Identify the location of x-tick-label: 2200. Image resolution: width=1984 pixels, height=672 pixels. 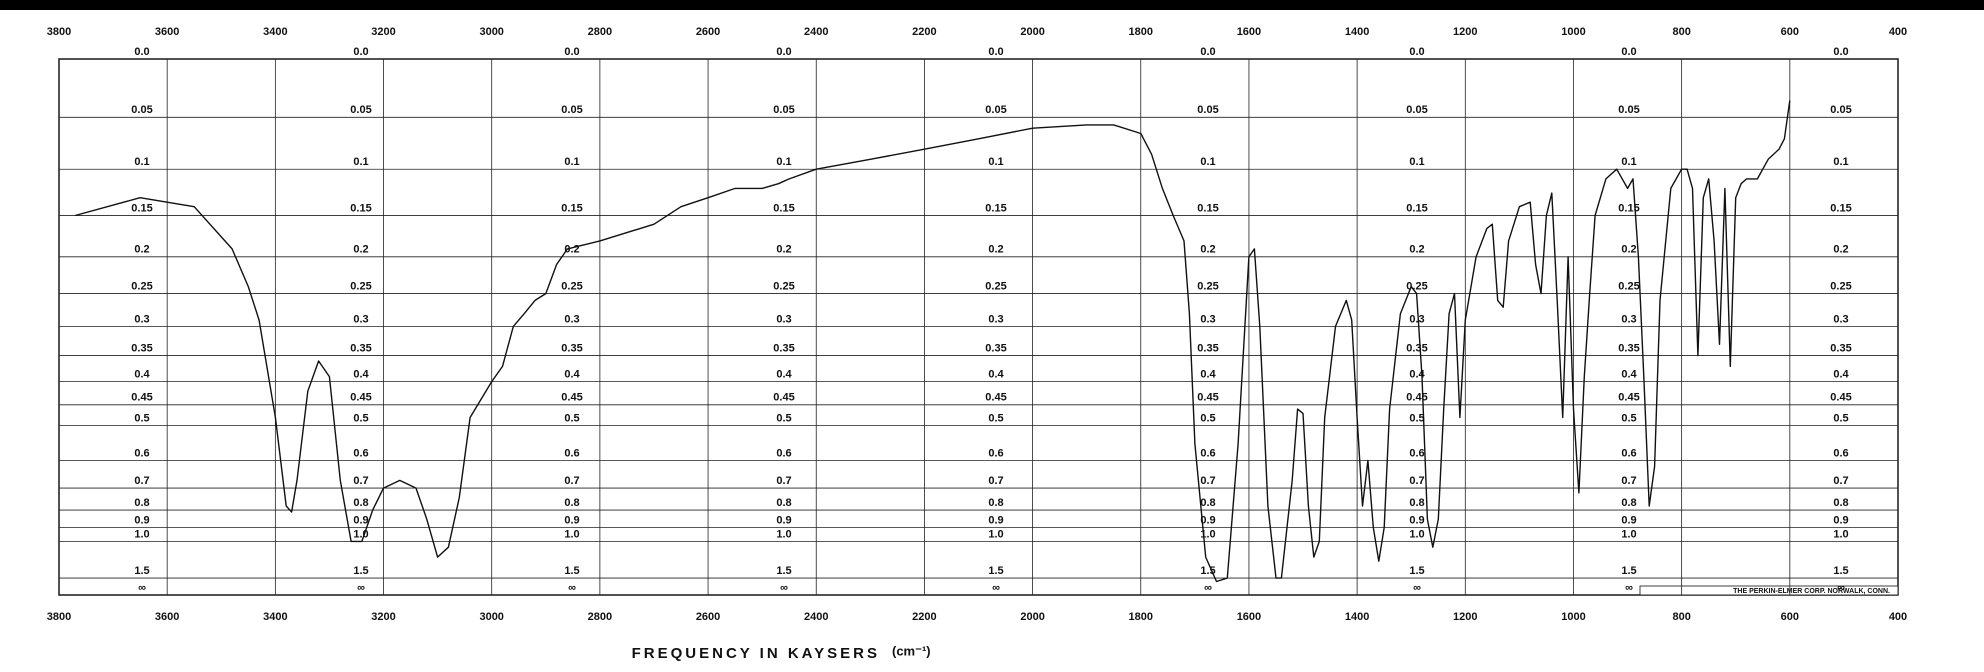
(924, 32).